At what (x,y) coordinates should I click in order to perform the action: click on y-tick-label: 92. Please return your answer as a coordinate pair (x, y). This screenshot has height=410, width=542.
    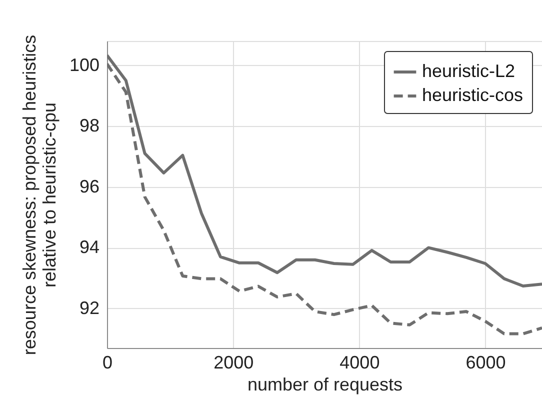
    Looking at the image, I should click on (89, 308).